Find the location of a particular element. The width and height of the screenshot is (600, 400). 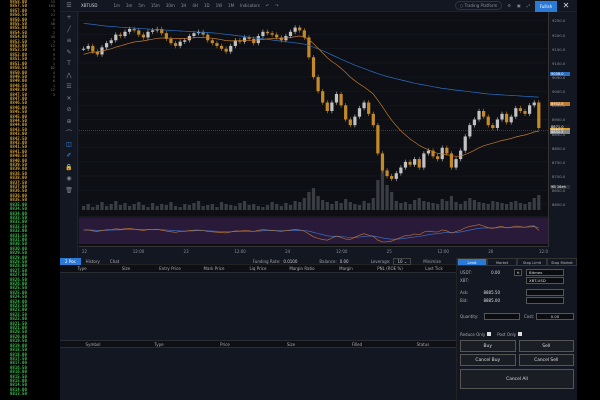

close-icon: ✕ is located at coordinates (566, 5).